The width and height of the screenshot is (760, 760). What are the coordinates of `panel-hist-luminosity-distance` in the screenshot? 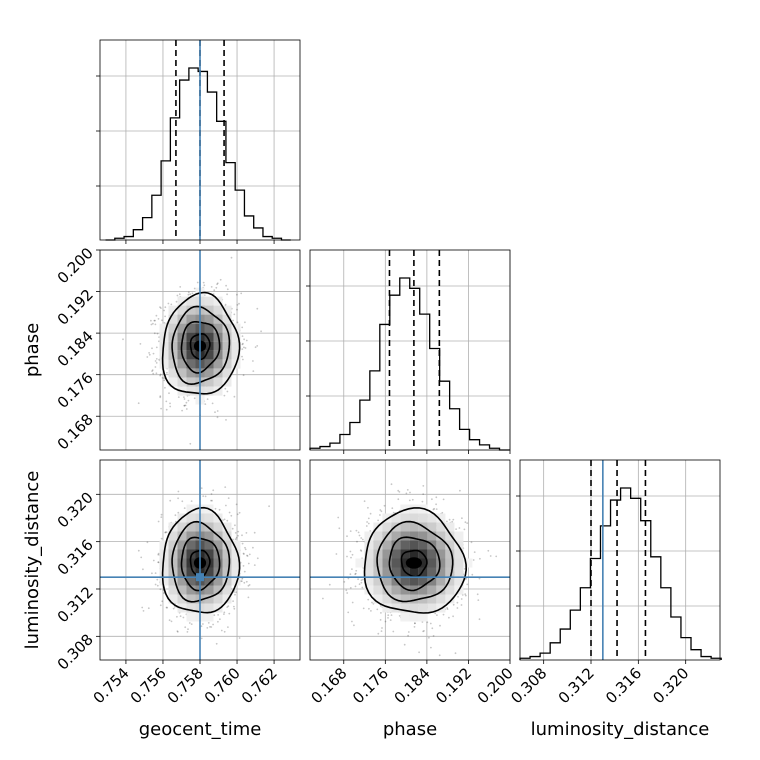 It's located at (619, 560).